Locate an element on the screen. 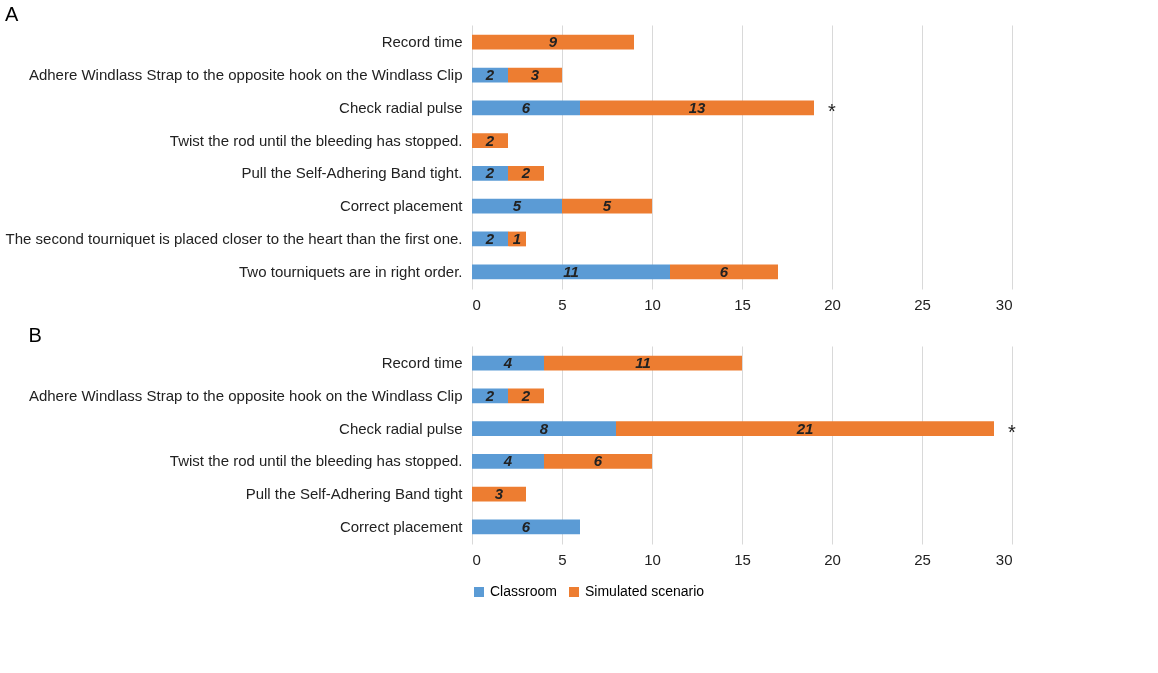 This screenshot has width=1158, height=673. data-label: 13 is located at coordinates (697, 107).